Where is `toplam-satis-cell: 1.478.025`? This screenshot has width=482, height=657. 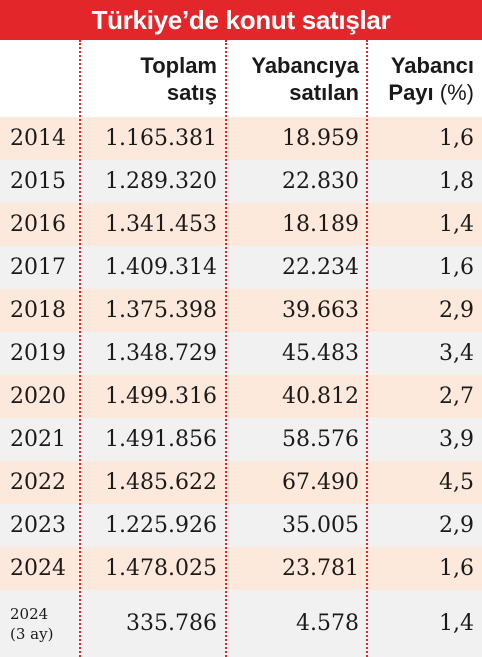 toplam-satis-cell: 1.478.025 is located at coordinates (161, 568).